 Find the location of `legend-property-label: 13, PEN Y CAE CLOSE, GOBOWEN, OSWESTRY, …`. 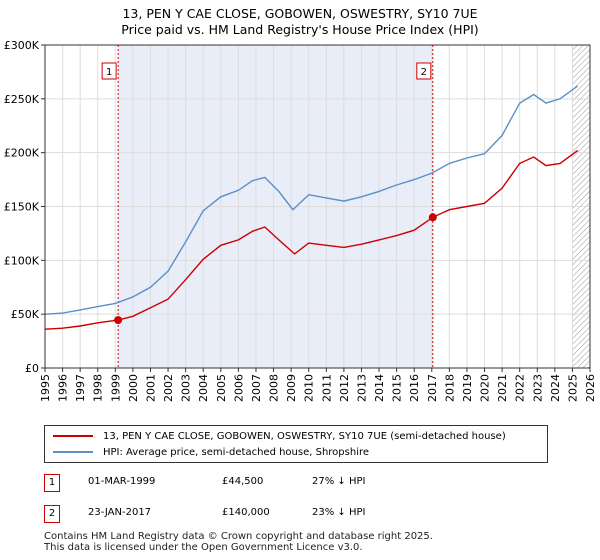

legend-property-label: 13, PEN Y CAE CLOSE, GOBOWEN, OSWESTRY, … is located at coordinates (304, 436).